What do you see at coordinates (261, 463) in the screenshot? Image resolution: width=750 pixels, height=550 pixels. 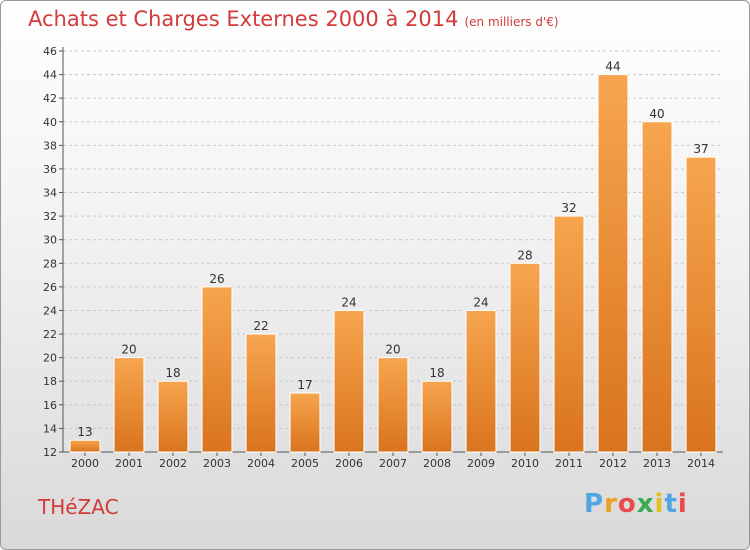 I see `x-tick-label: 2004` at bounding box center [261, 463].